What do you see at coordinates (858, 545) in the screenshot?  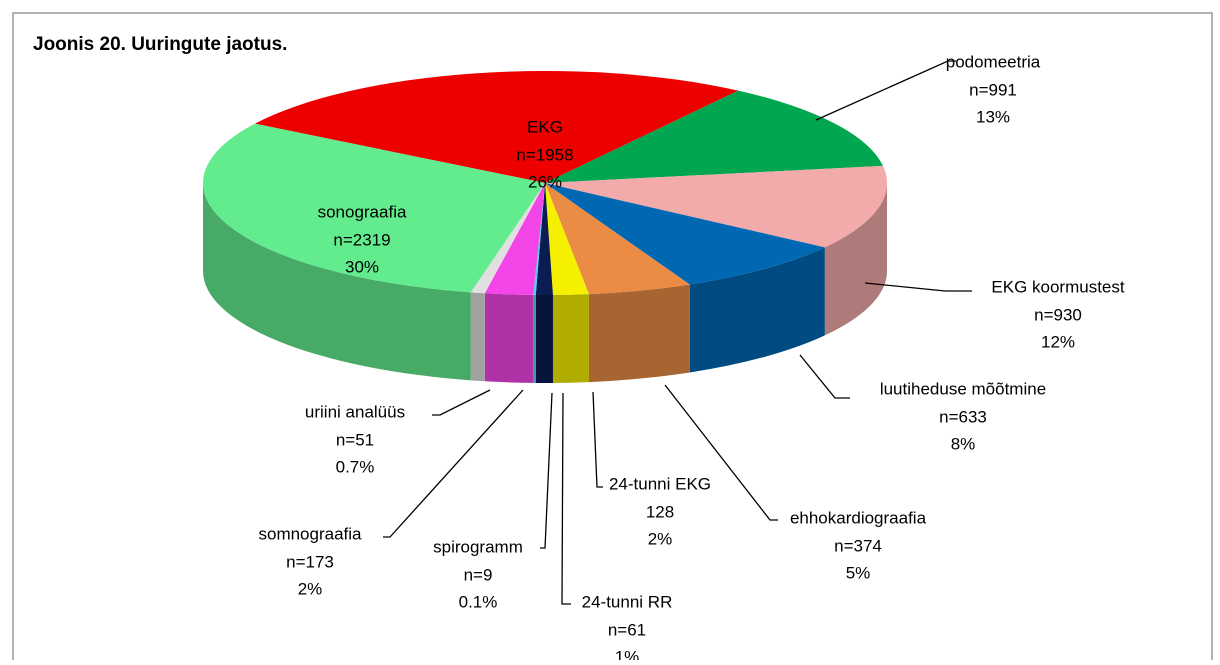 I see `value-label: n=374` at bounding box center [858, 545].